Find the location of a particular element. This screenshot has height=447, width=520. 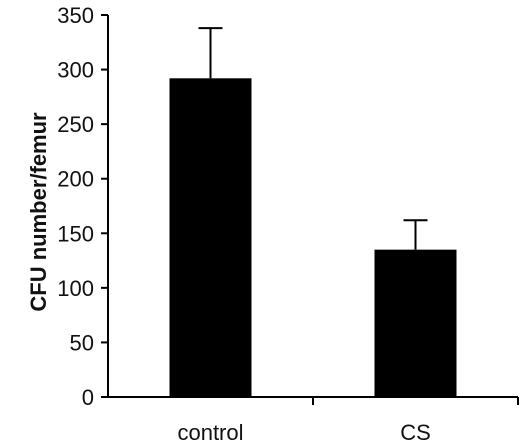

y-tick-label: 50 is located at coordinates (82, 342).